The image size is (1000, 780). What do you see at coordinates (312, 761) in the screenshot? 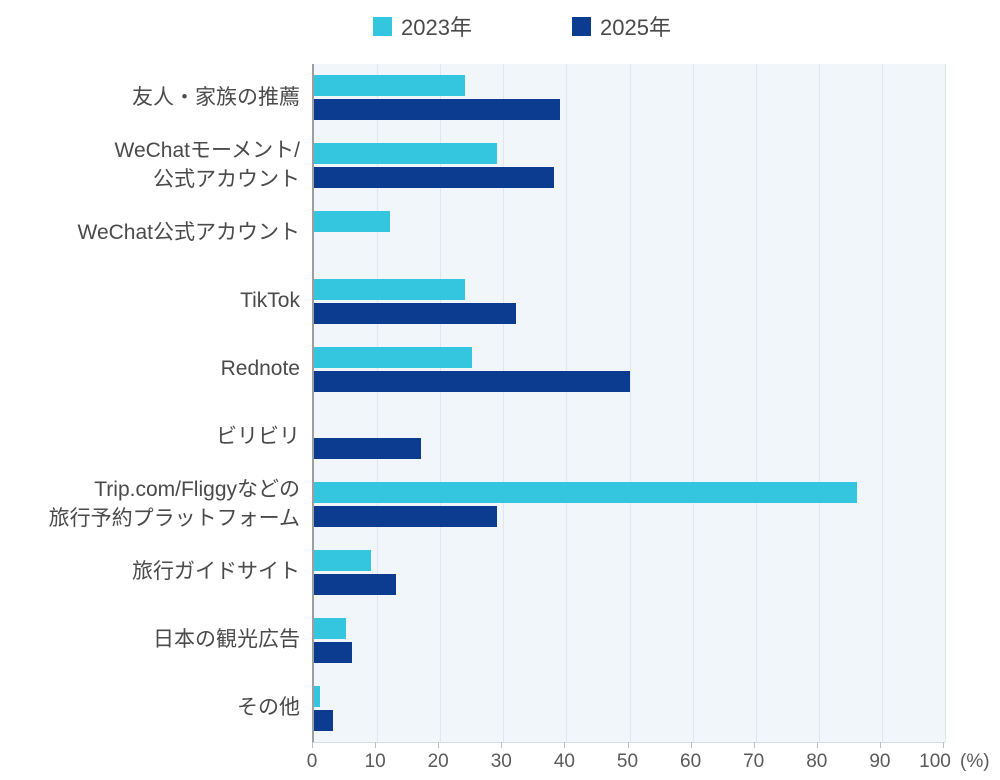
I see `x-axis-tick-label-0: 0` at bounding box center [312, 761].